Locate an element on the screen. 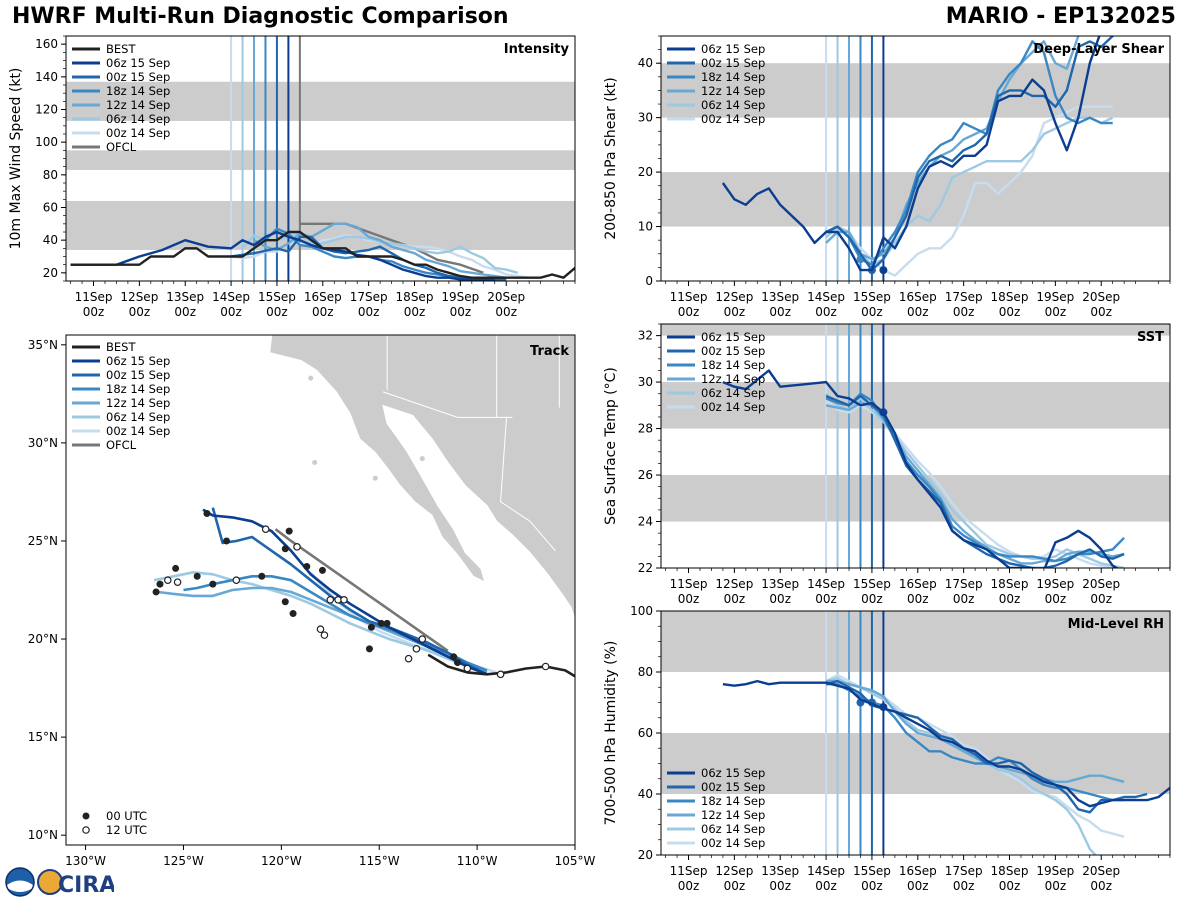  track-line-ofcl is located at coordinates (361, 590).